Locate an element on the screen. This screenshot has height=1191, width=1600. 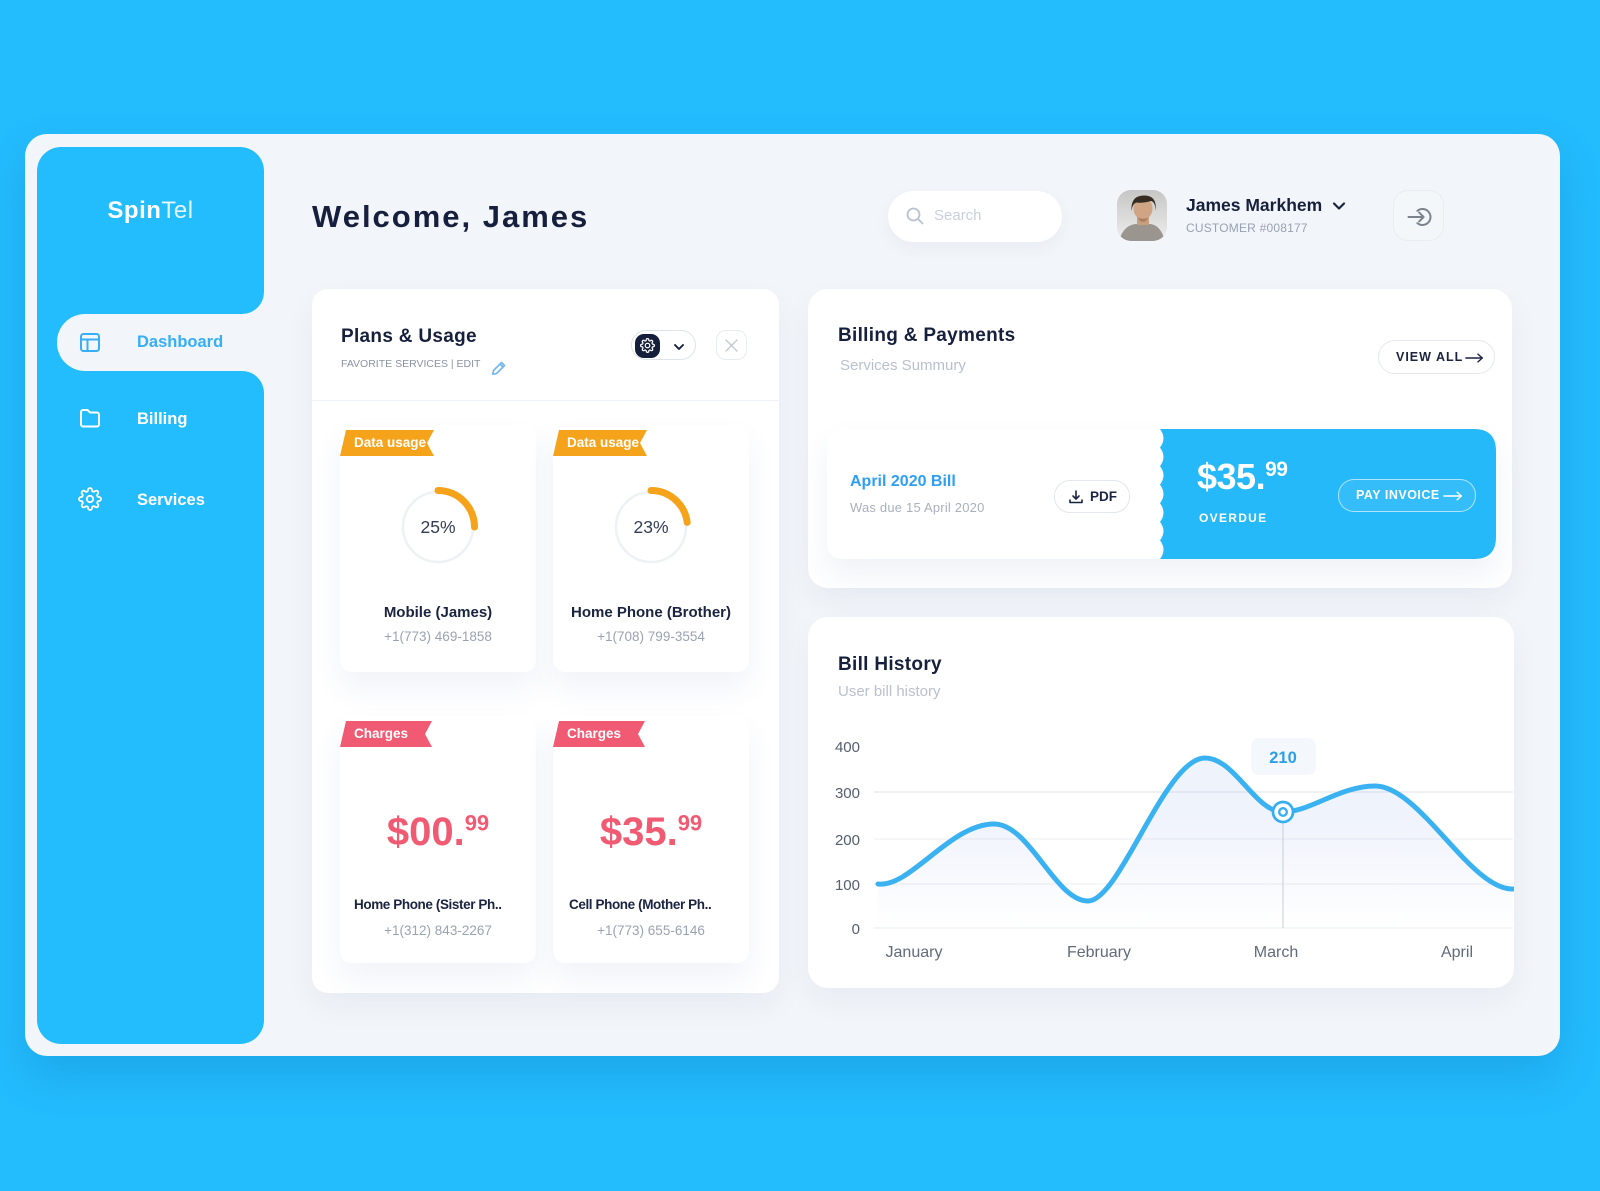
svg-text: March is located at coordinates (1276, 952).